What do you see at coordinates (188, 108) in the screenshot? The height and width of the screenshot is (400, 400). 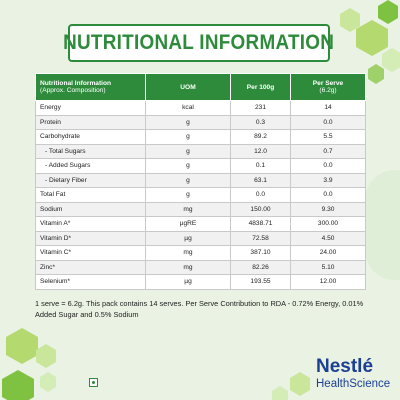 I see `table-cell: kcal` at bounding box center [188, 108].